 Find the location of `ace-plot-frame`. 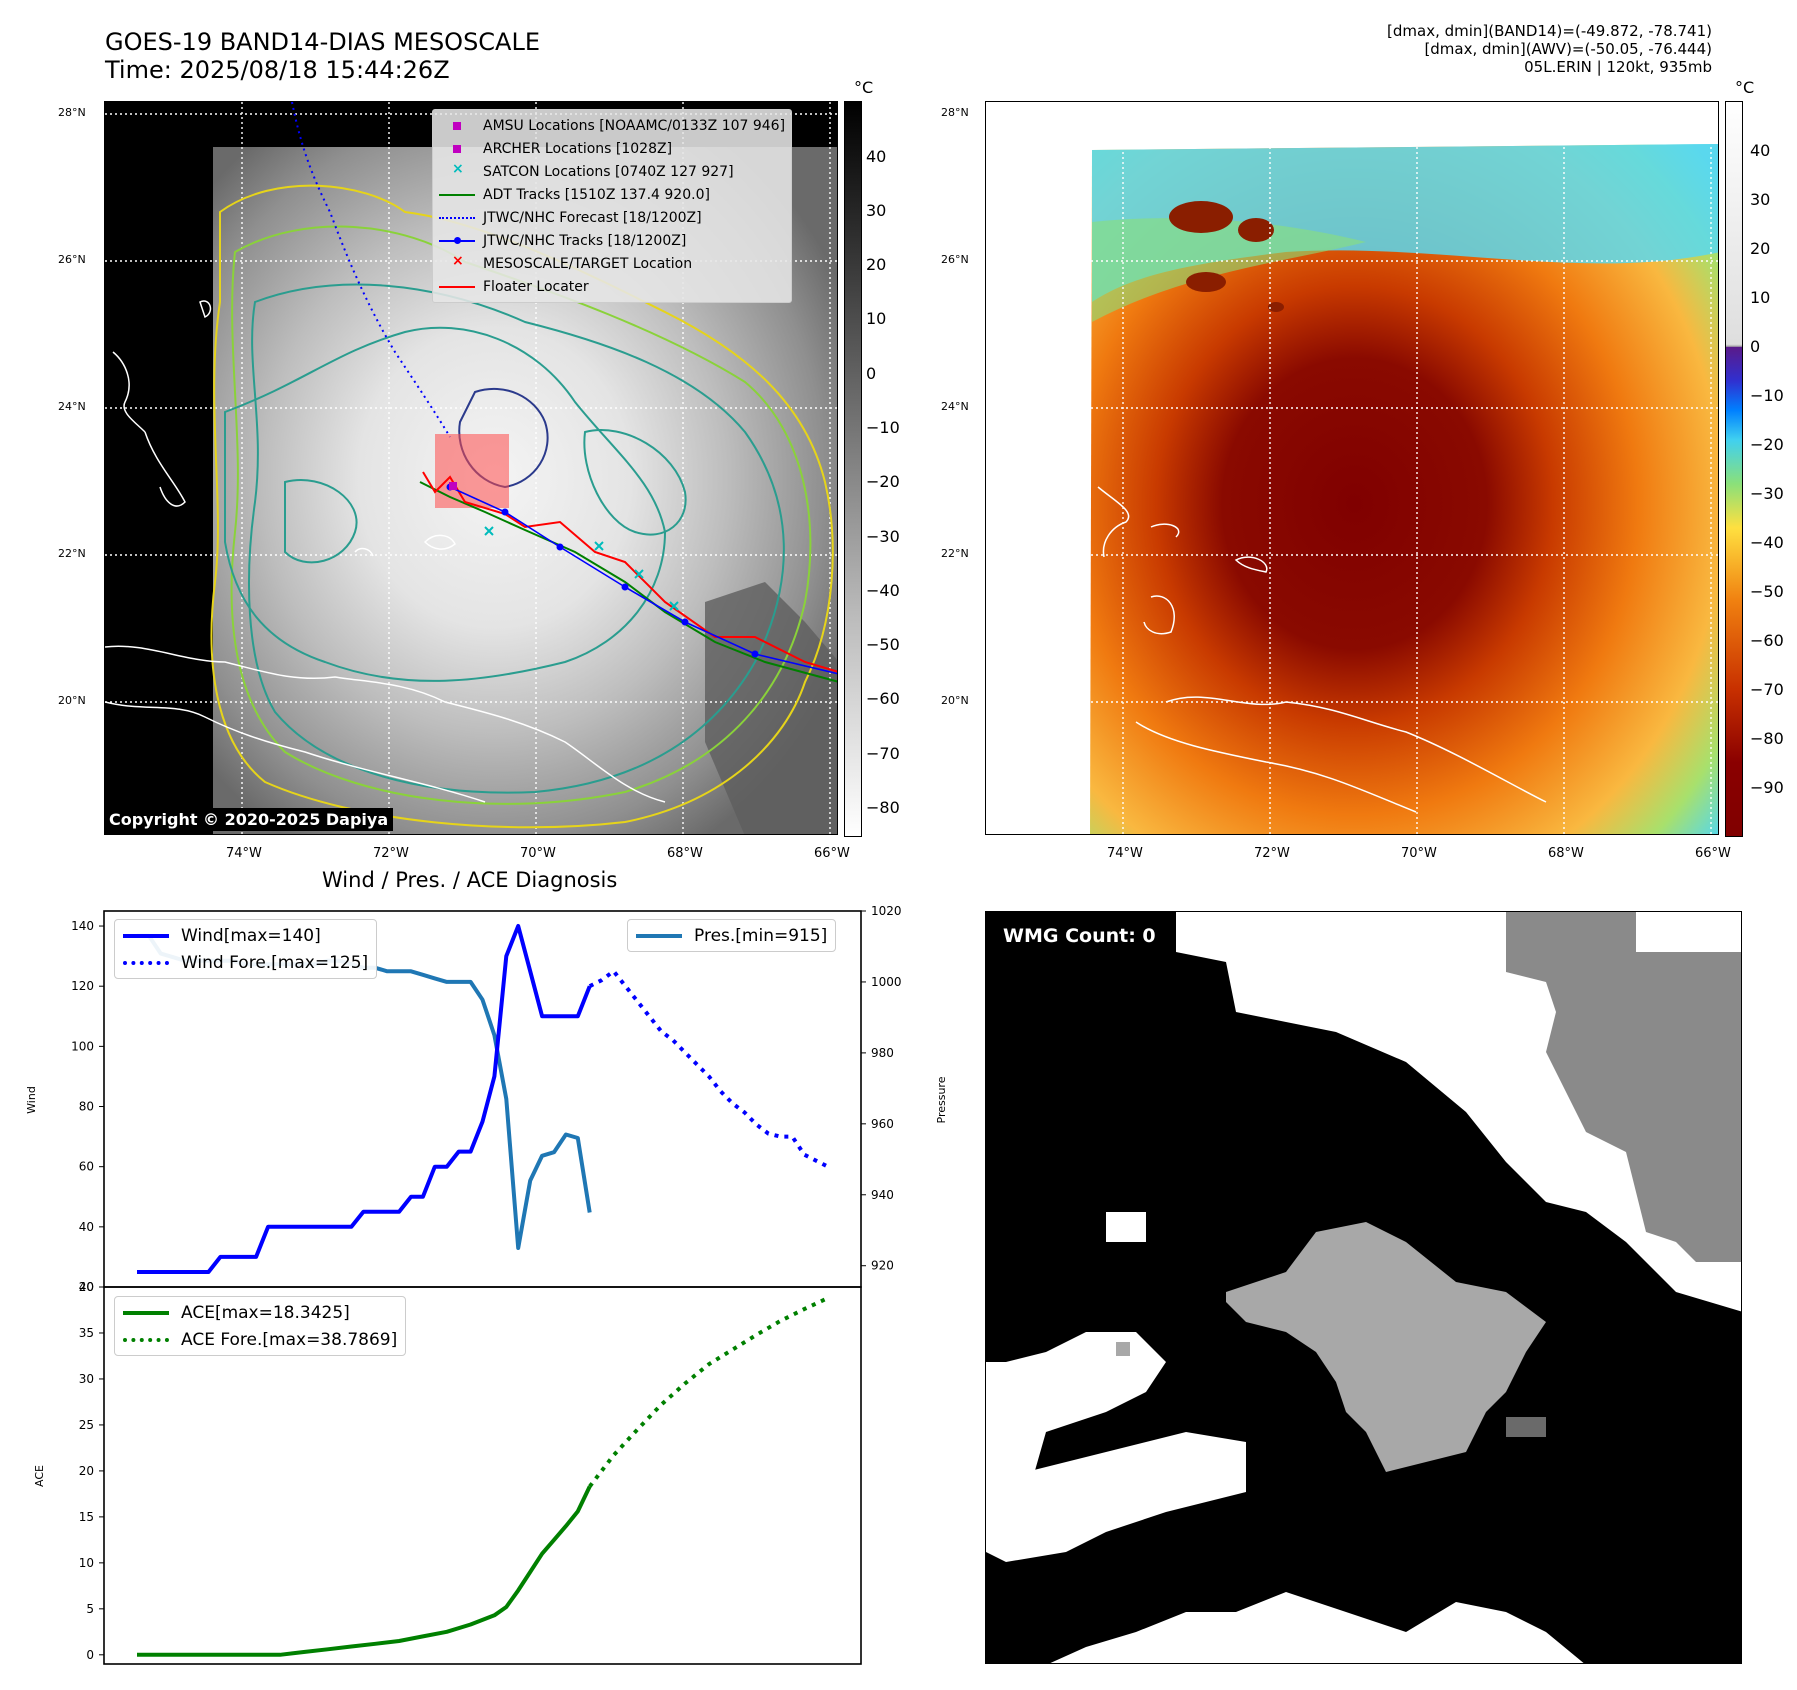

ace-plot-frame is located at coordinates (482, 1475).